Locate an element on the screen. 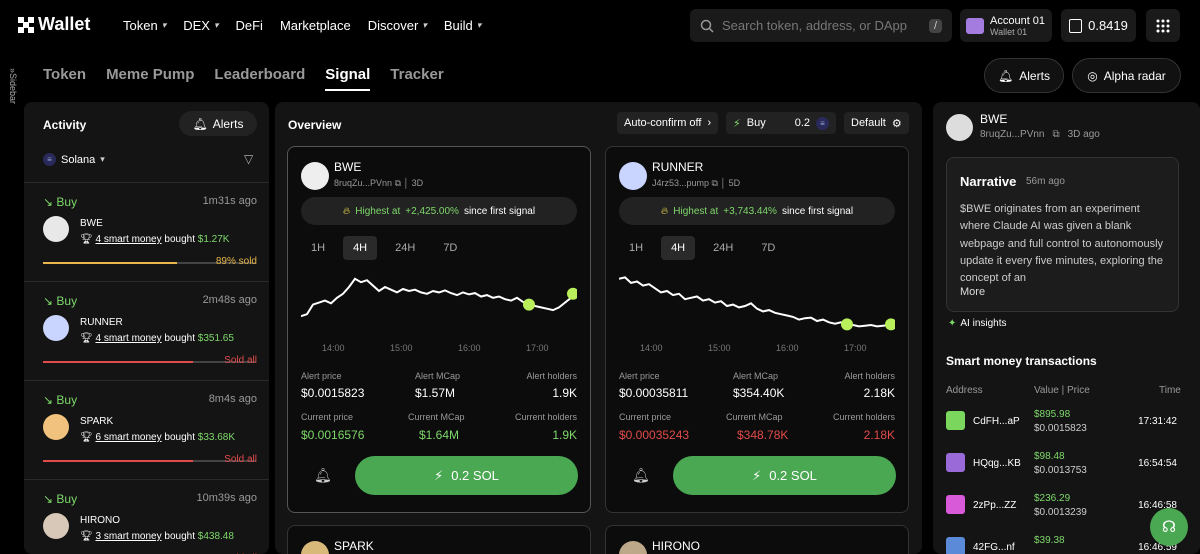  sold-status: Sold all is located at coordinates (240, 360).